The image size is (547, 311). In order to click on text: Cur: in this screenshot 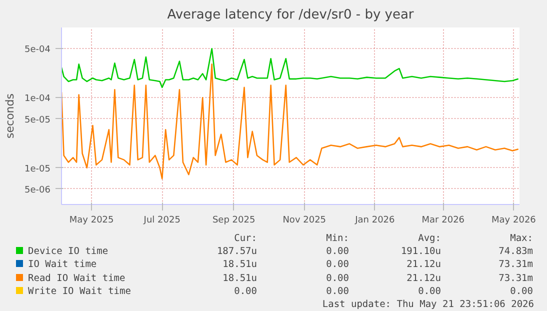, I will do `click(245, 238)`.